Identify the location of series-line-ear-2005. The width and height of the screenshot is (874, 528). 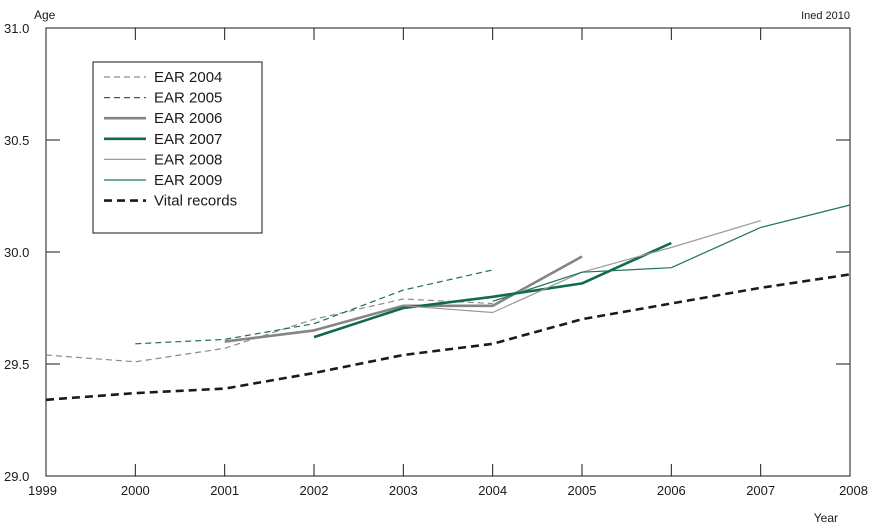
(314, 307).